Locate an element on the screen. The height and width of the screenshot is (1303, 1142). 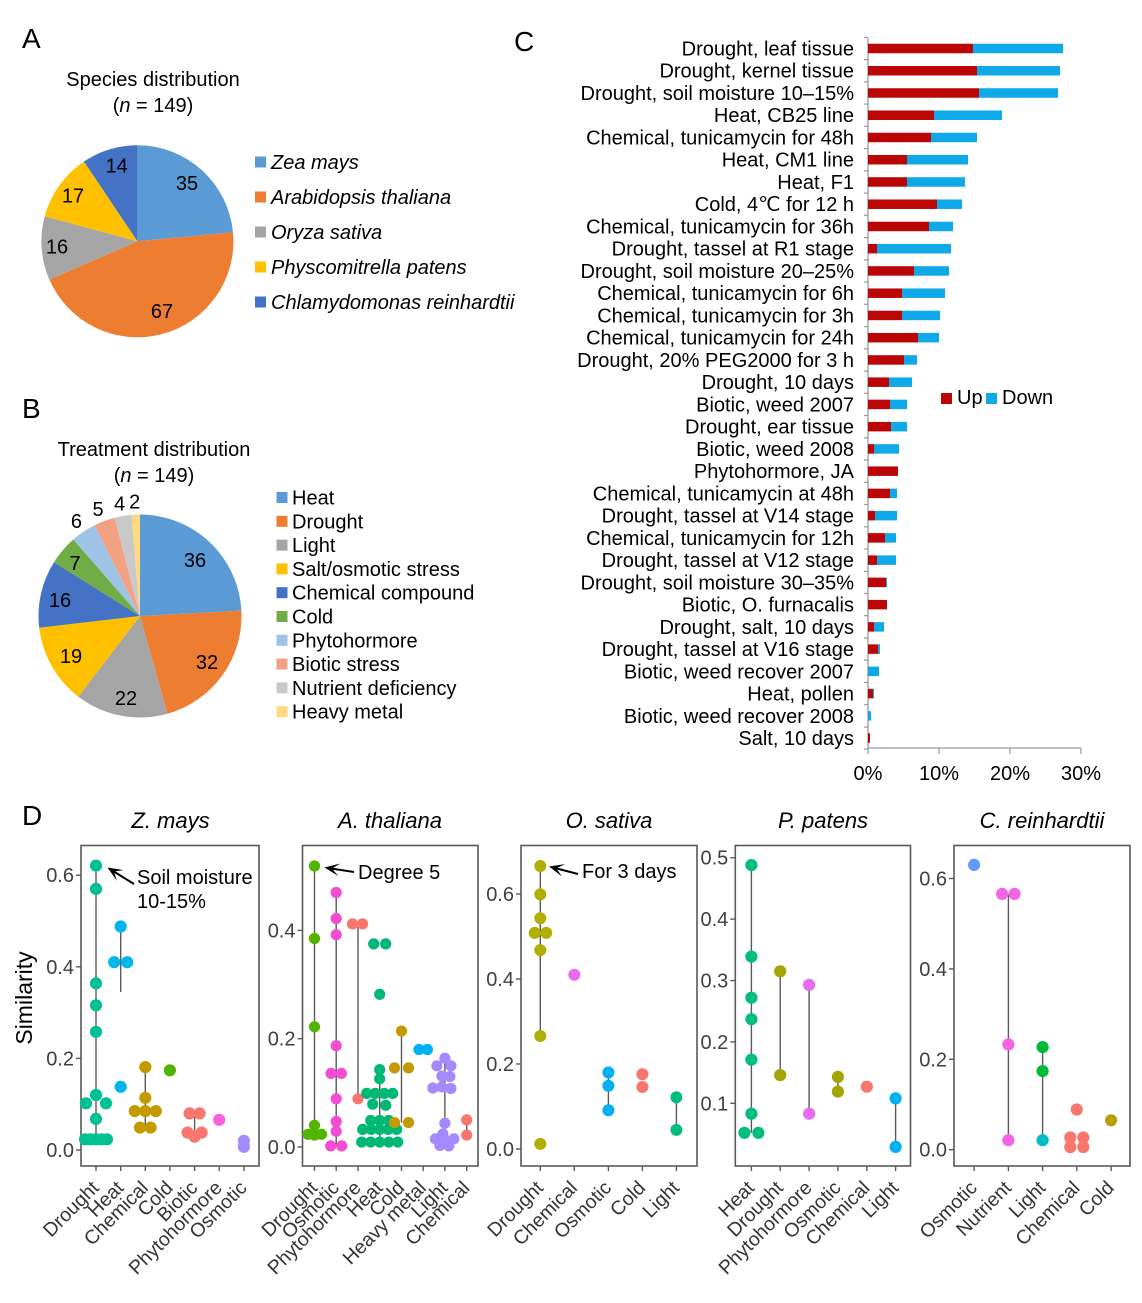
svg-text: 10% is located at coordinates (939, 774).